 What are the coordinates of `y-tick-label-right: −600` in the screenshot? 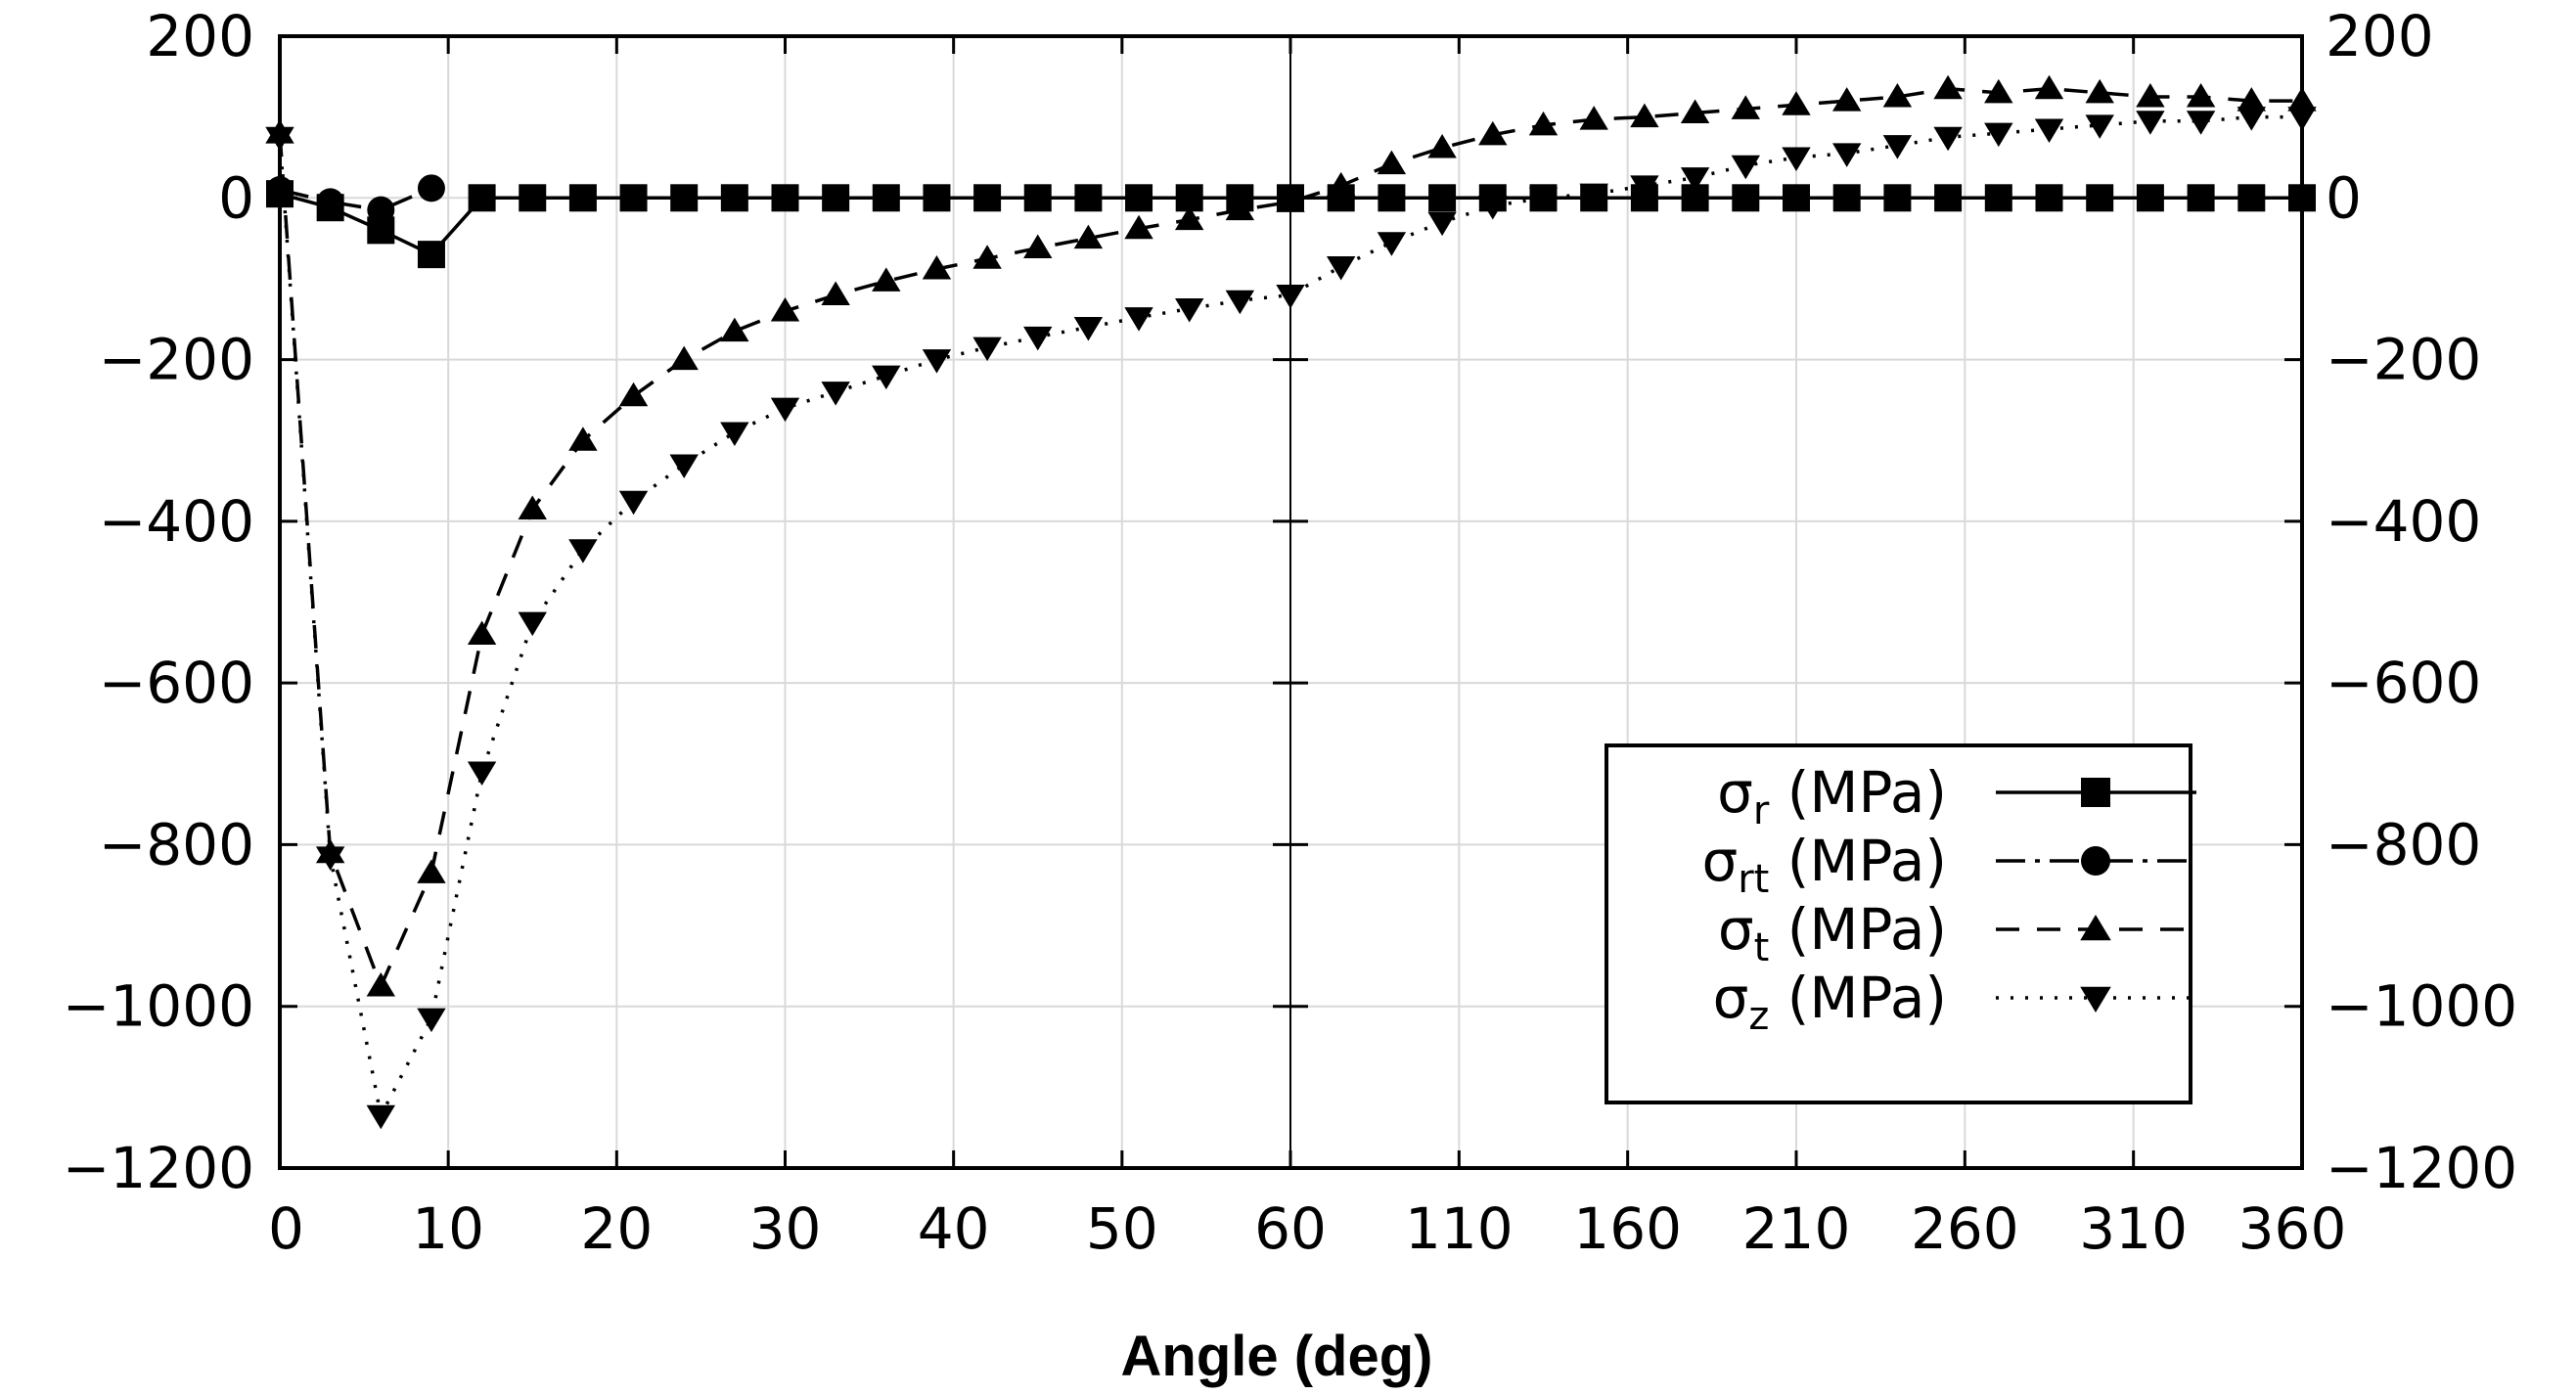 It's located at (2403, 683).